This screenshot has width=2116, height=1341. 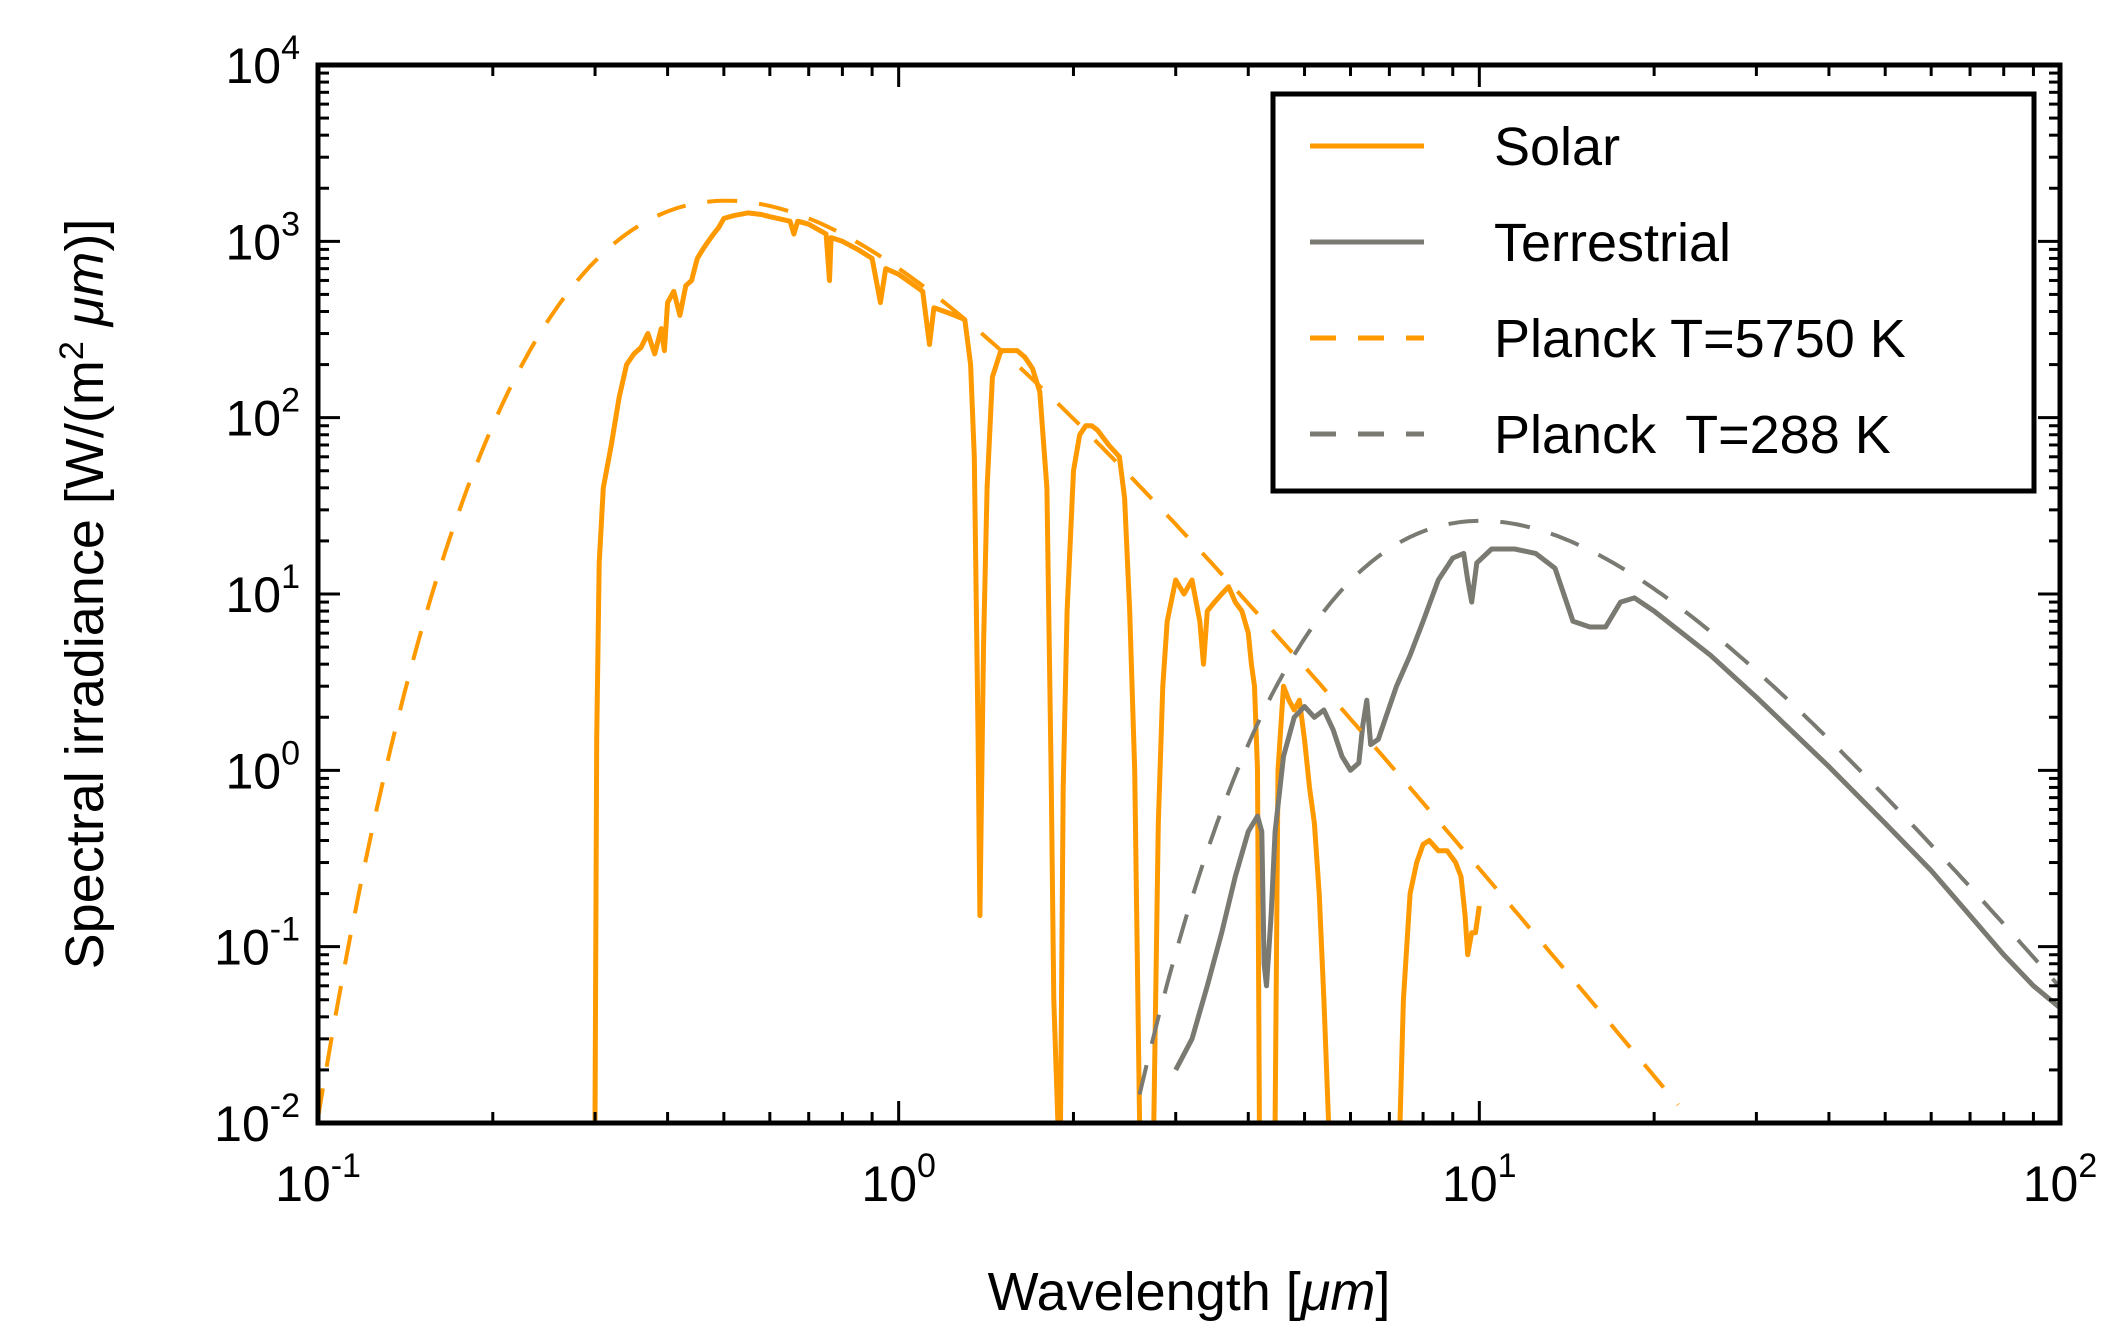 I want to click on y-tick-label: 10¹, so click(x=262, y=590).